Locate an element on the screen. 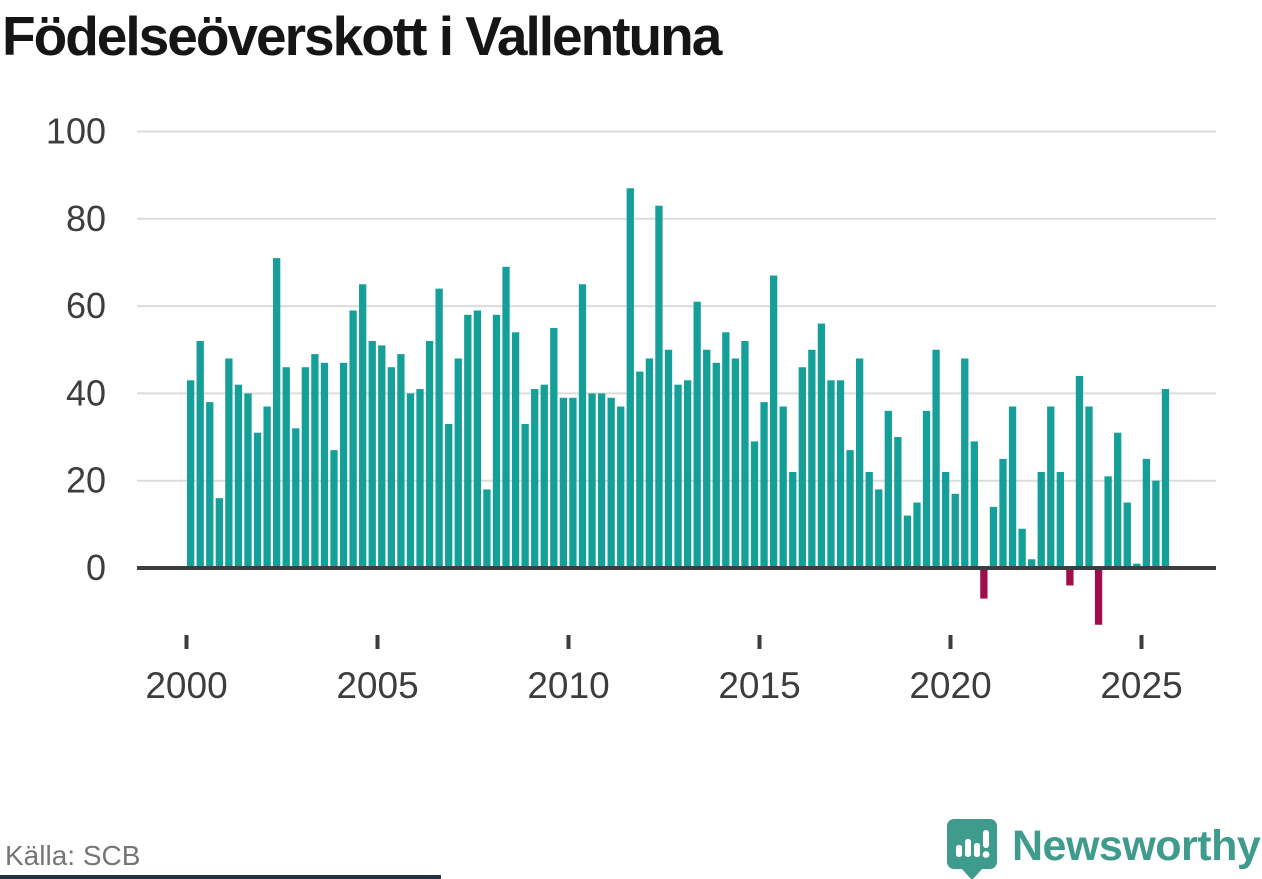 The height and width of the screenshot is (879, 1262). source-label: Källa: SCB is located at coordinates (73, 855).